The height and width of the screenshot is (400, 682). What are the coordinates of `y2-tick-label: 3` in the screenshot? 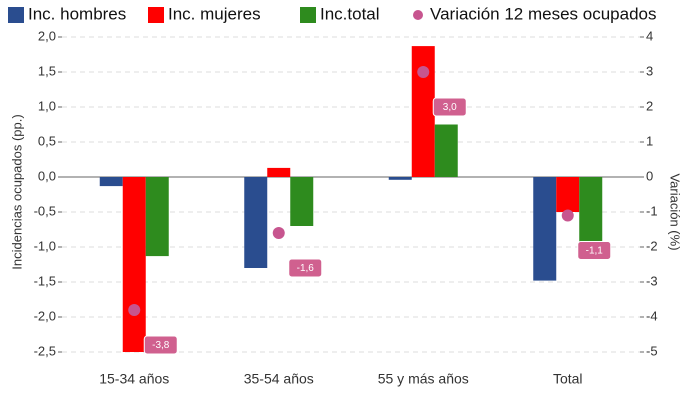 It's located at (649, 70).